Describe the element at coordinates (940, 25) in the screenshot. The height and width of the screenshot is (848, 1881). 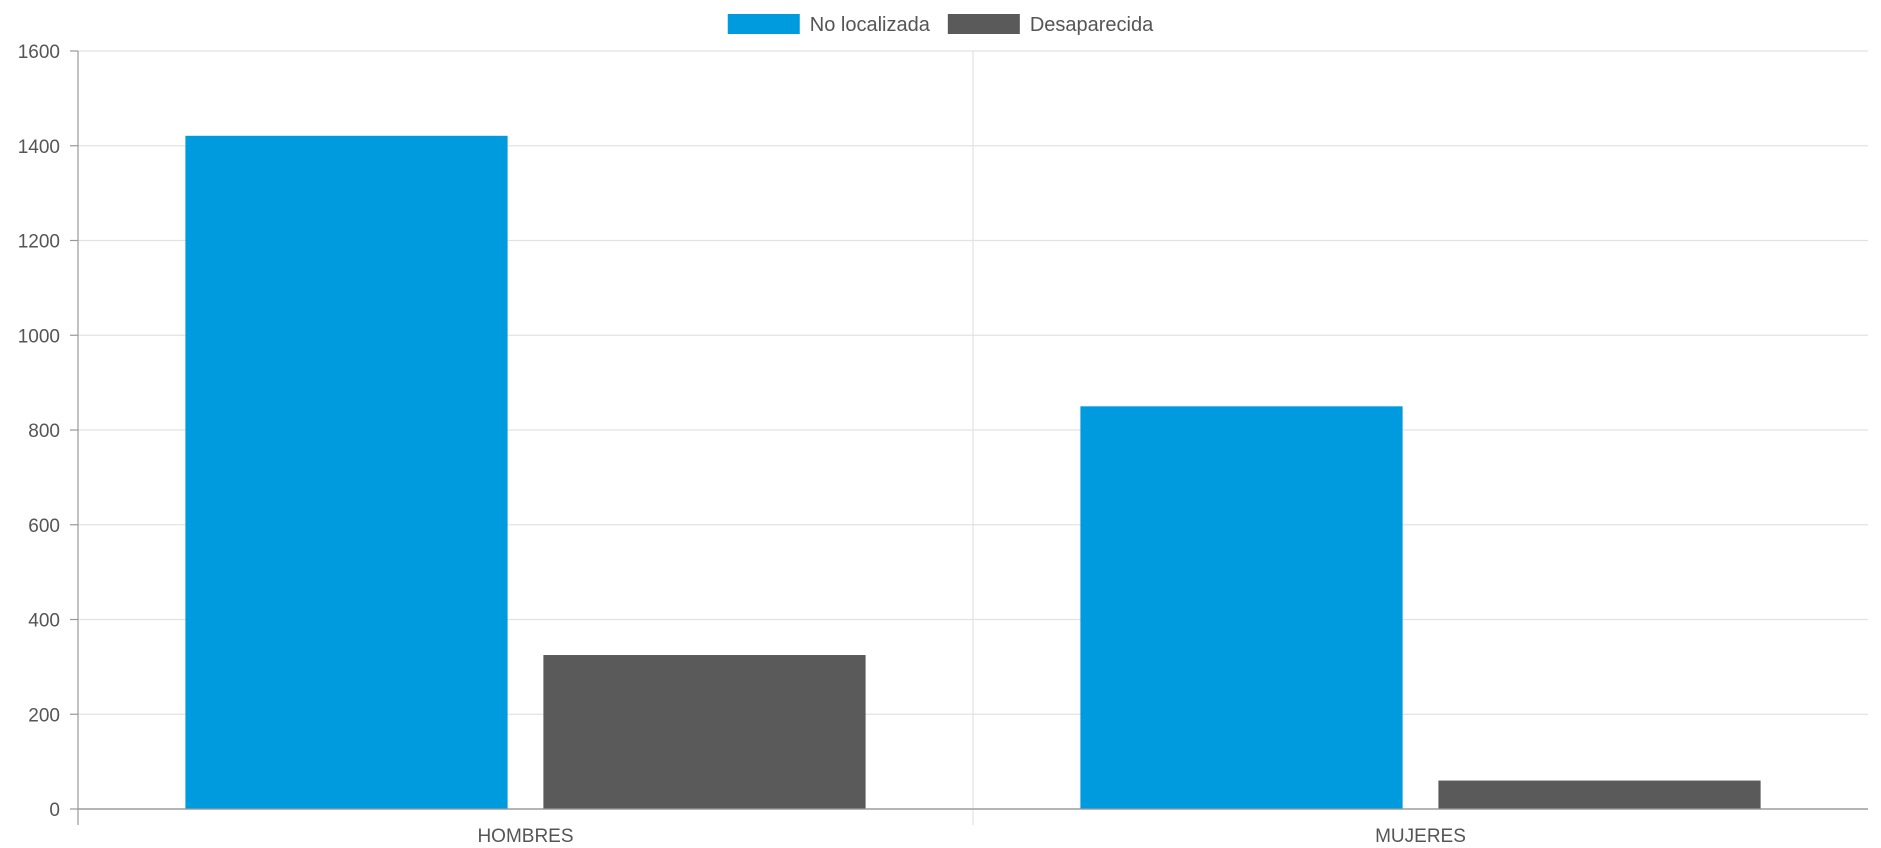
I see `legend: No localizada Desaparecida` at that location.